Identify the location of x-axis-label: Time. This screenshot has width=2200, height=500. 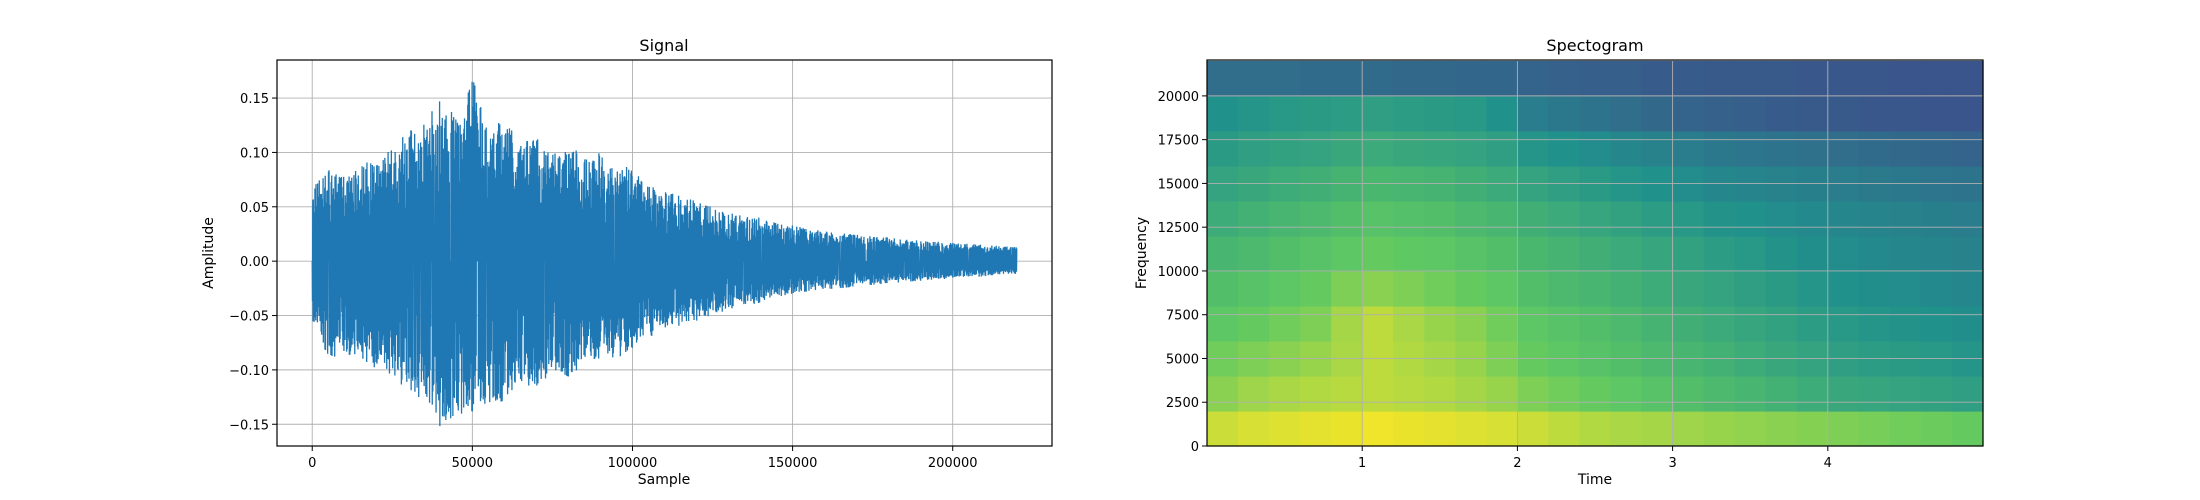
(1594, 480).